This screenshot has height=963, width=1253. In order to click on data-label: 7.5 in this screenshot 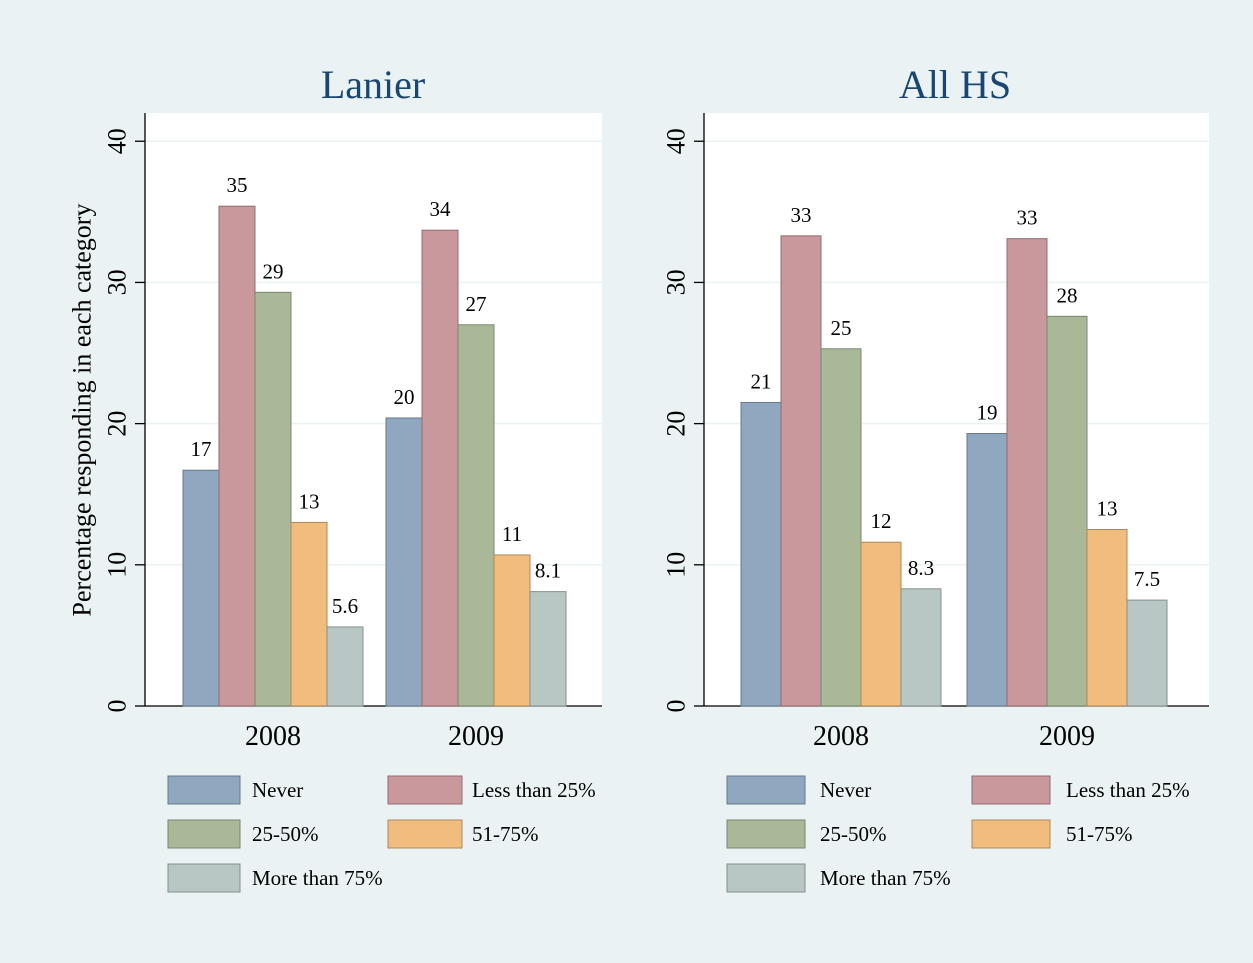, I will do `click(1147, 579)`.